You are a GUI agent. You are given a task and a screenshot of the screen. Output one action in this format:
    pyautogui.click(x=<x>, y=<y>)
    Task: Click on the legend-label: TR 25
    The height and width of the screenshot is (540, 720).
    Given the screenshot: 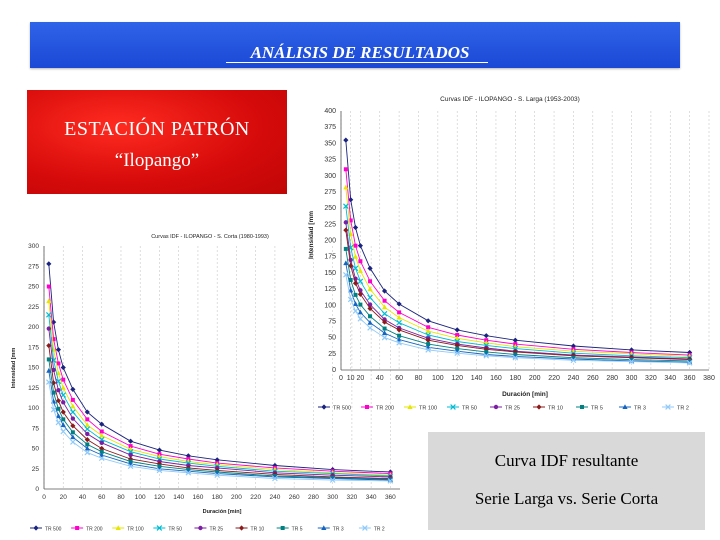 What is the action you would take?
    pyautogui.click(x=216, y=530)
    